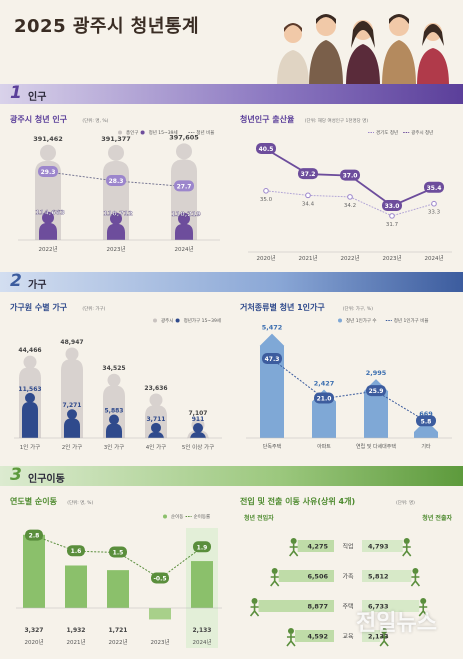  Describe the element at coordinates (34, 630) in the screenshot. I see `net-migration-value-label: 3,327` at that location.